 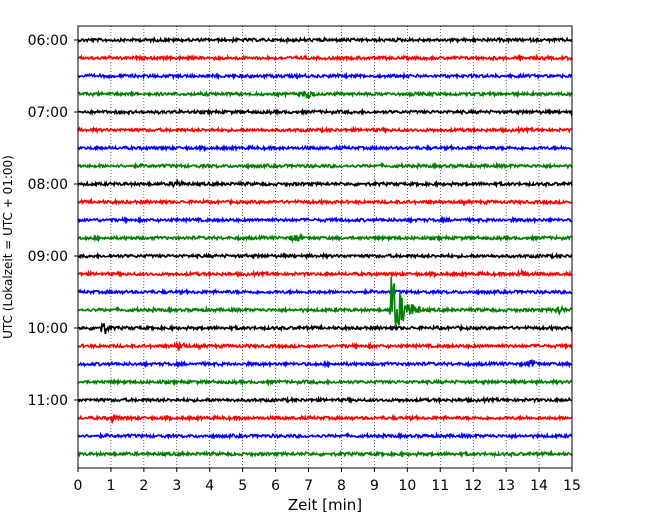 What do you see at coordinates (48, 257) in the screenshot?
I see `y-tick-label: 09:00` at bounding box center [48, 257].